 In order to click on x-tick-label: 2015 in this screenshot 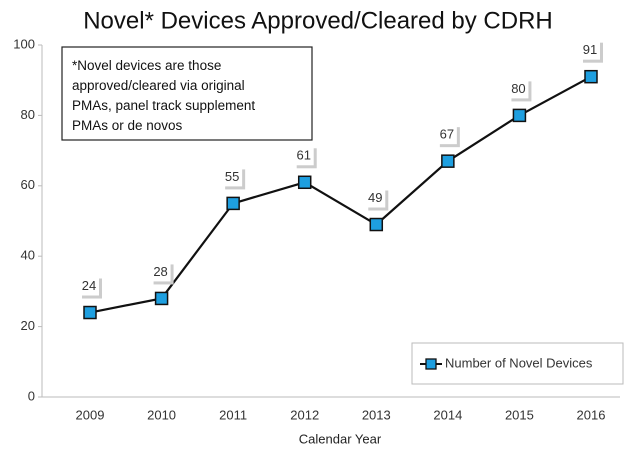, I will do `click(519, 414)`.